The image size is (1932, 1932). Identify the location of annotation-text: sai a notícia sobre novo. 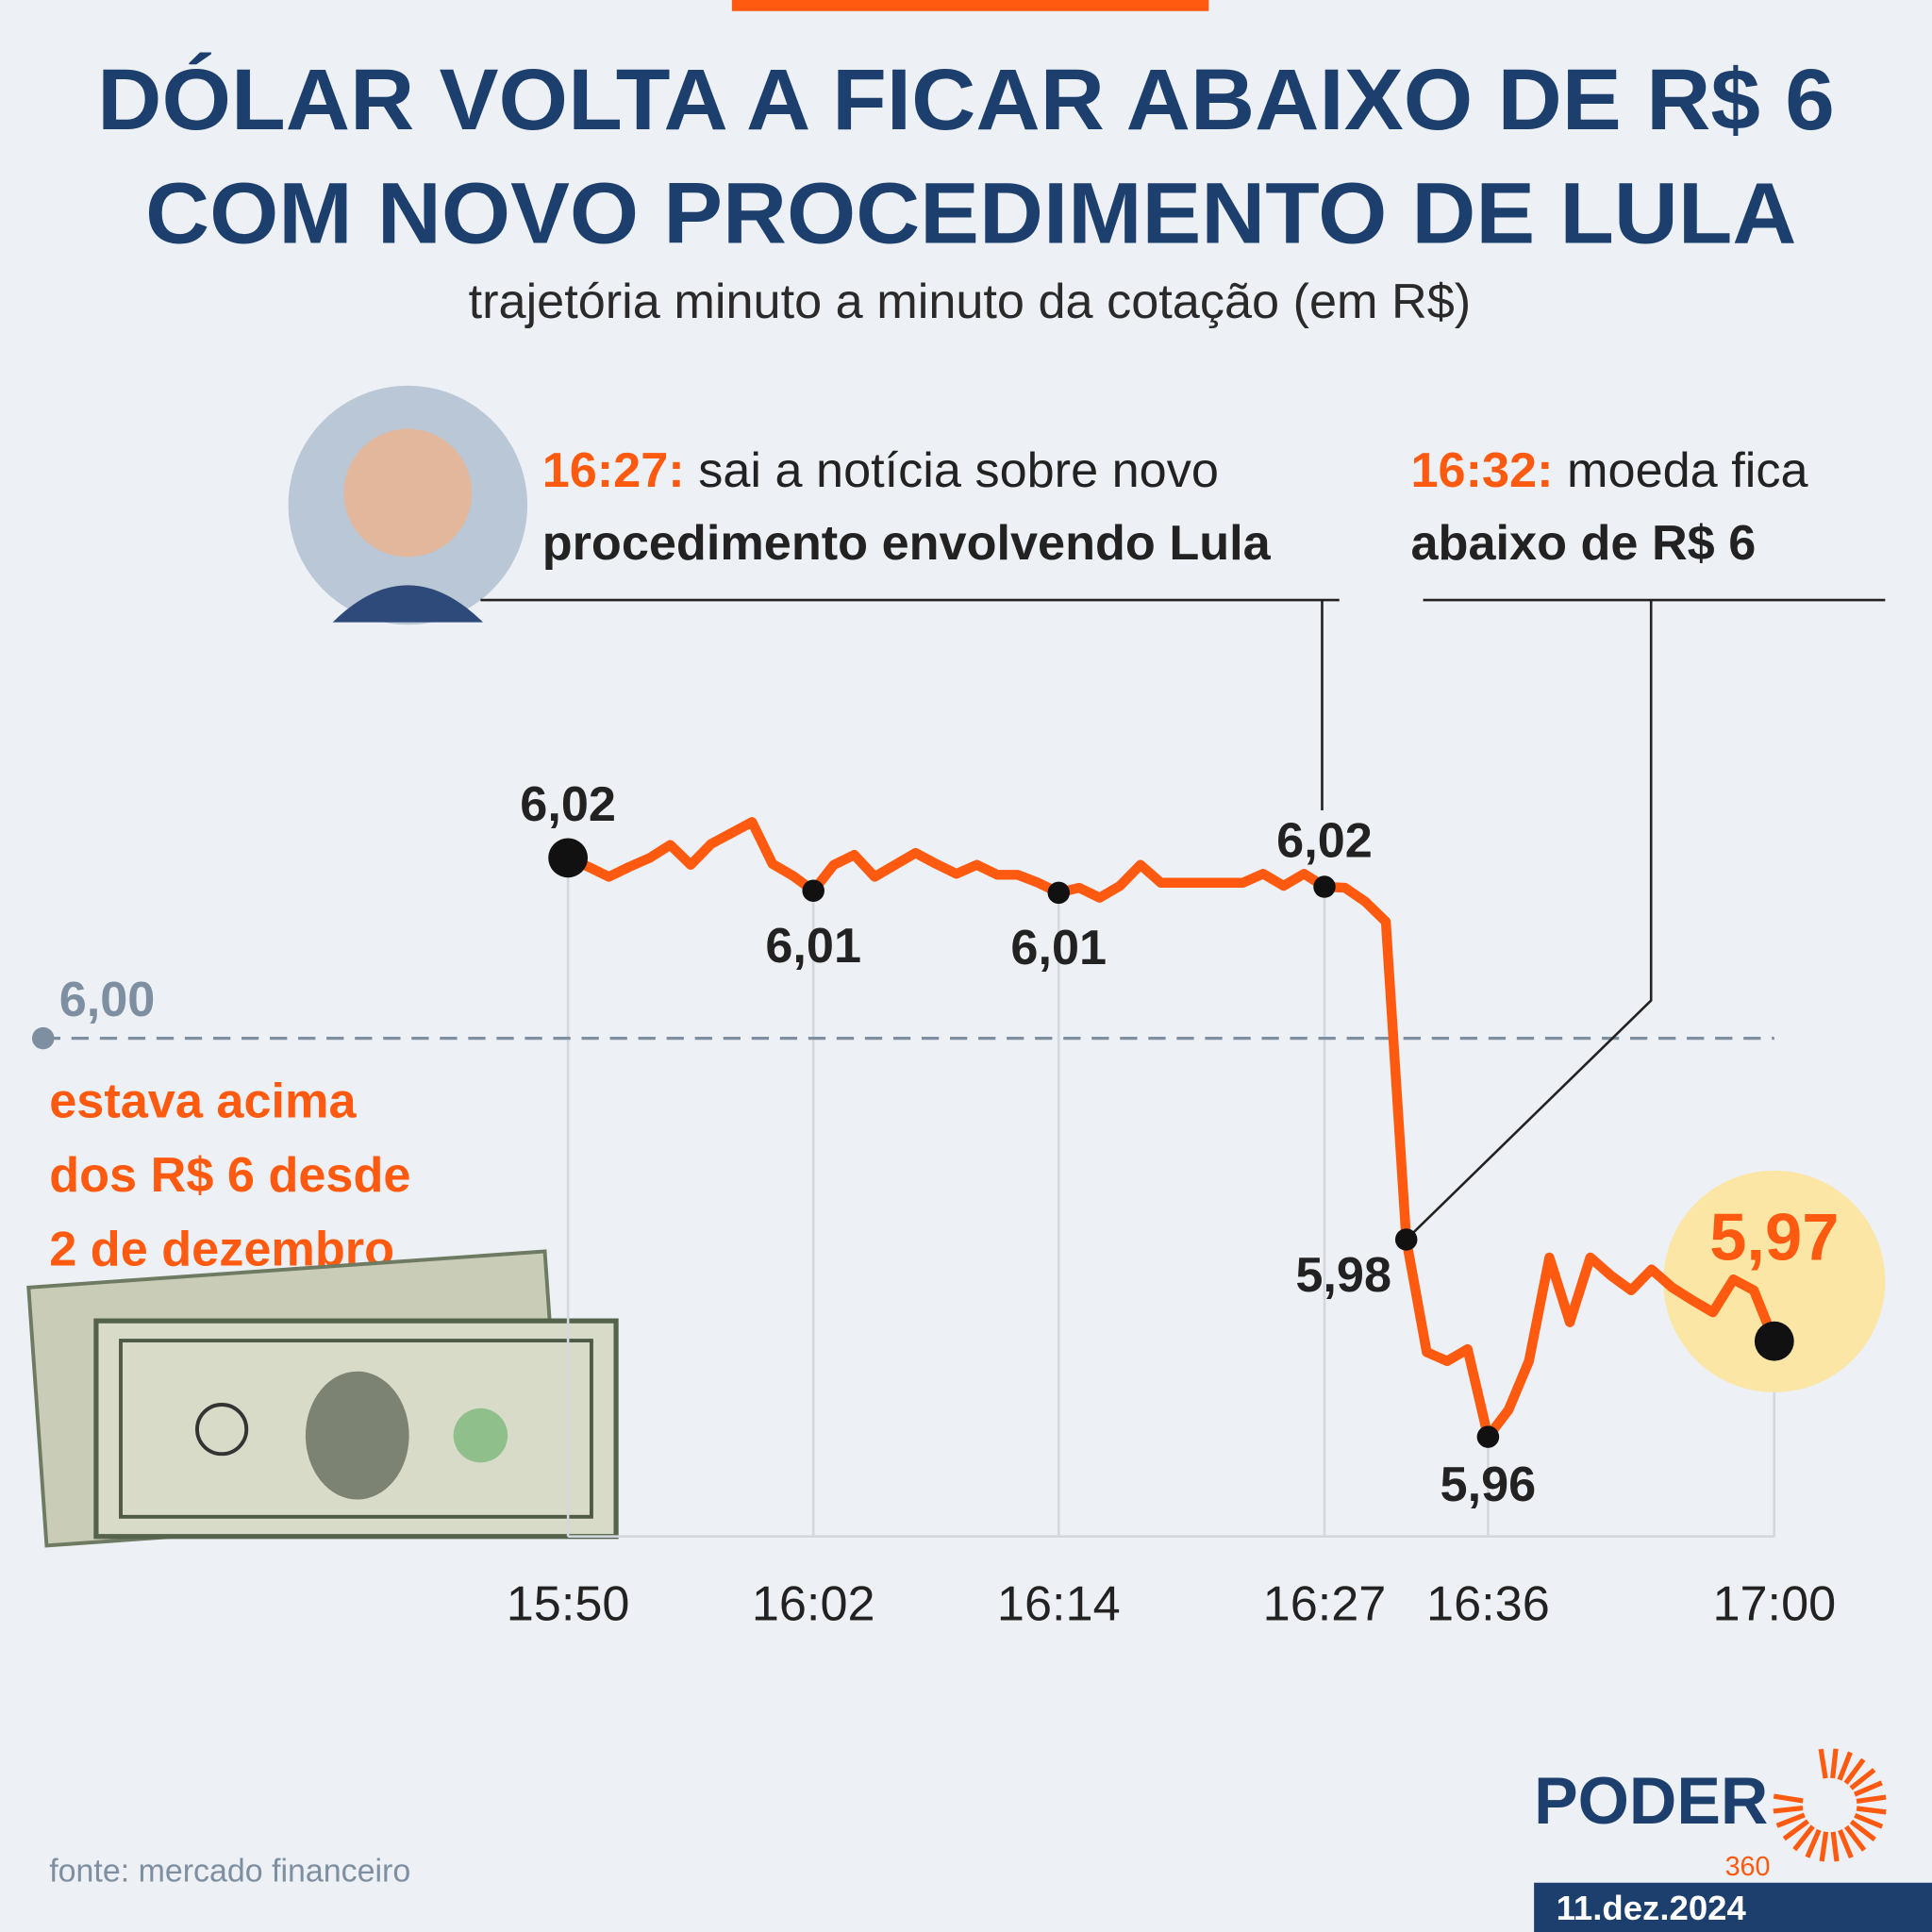
(959, 470).